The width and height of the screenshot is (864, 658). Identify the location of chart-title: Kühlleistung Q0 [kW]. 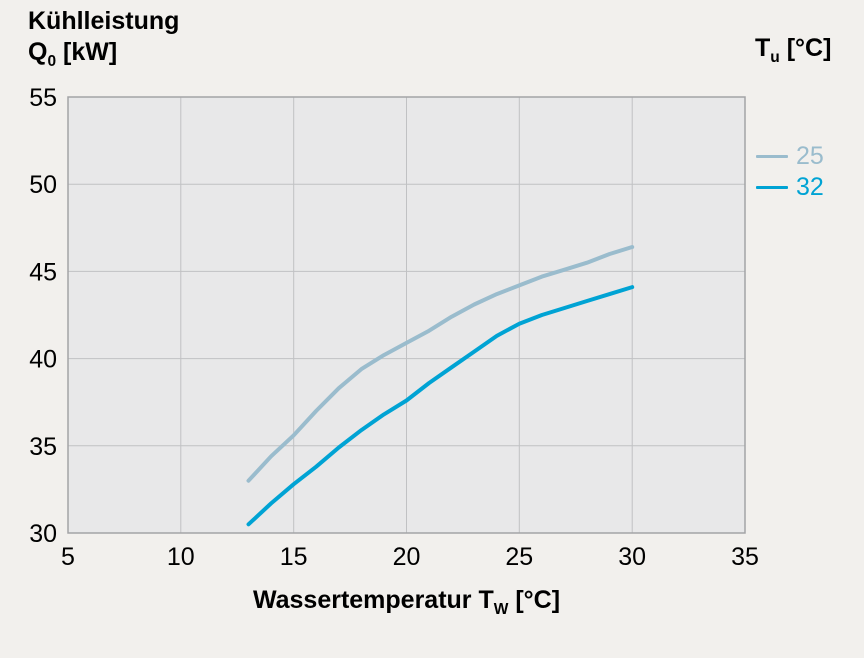
(103, 39).